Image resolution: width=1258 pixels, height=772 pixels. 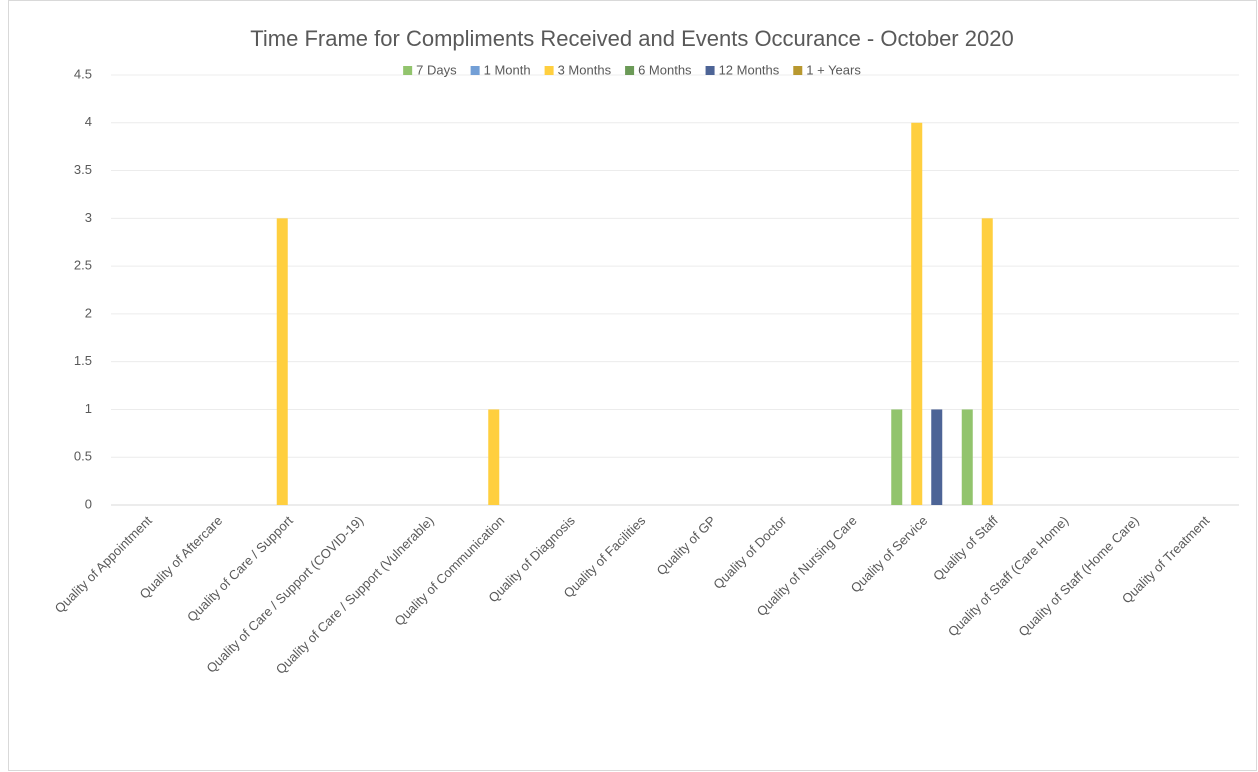 What do you see at coordinates (88, 408) in the screenshot?
I see `y-tick-label: 1` at bounding box center [88, 408].